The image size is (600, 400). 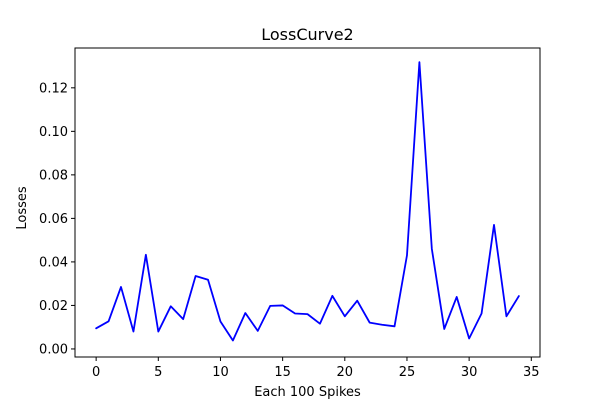 I want to click on y-tick-label: 0.02, so click(x=53, y=306).